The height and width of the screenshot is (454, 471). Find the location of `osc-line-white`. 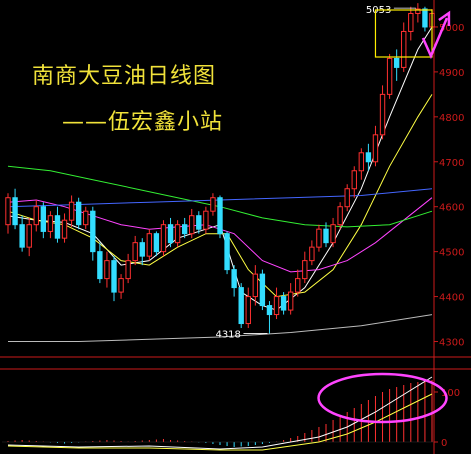

osc-line-white is located at coordinates (220, 413).